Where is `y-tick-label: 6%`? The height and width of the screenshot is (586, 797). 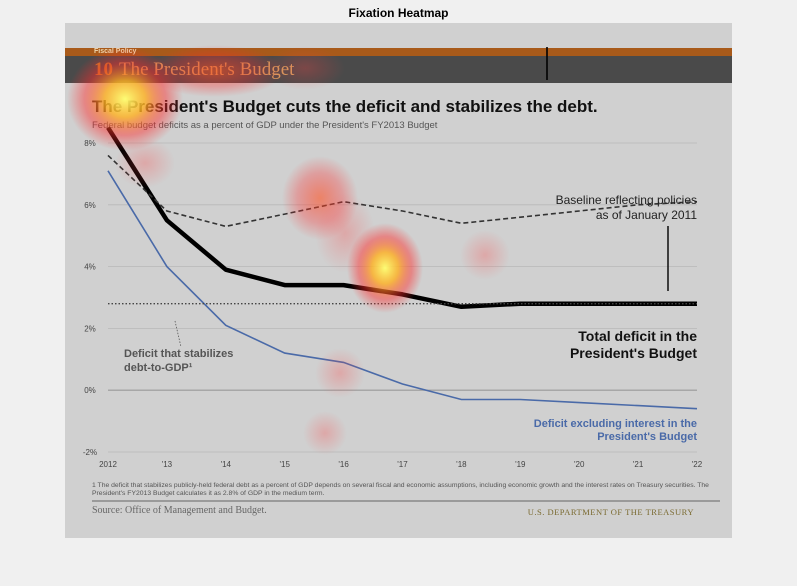 y-tick-label: 6% is located at coordinates (90, 205).